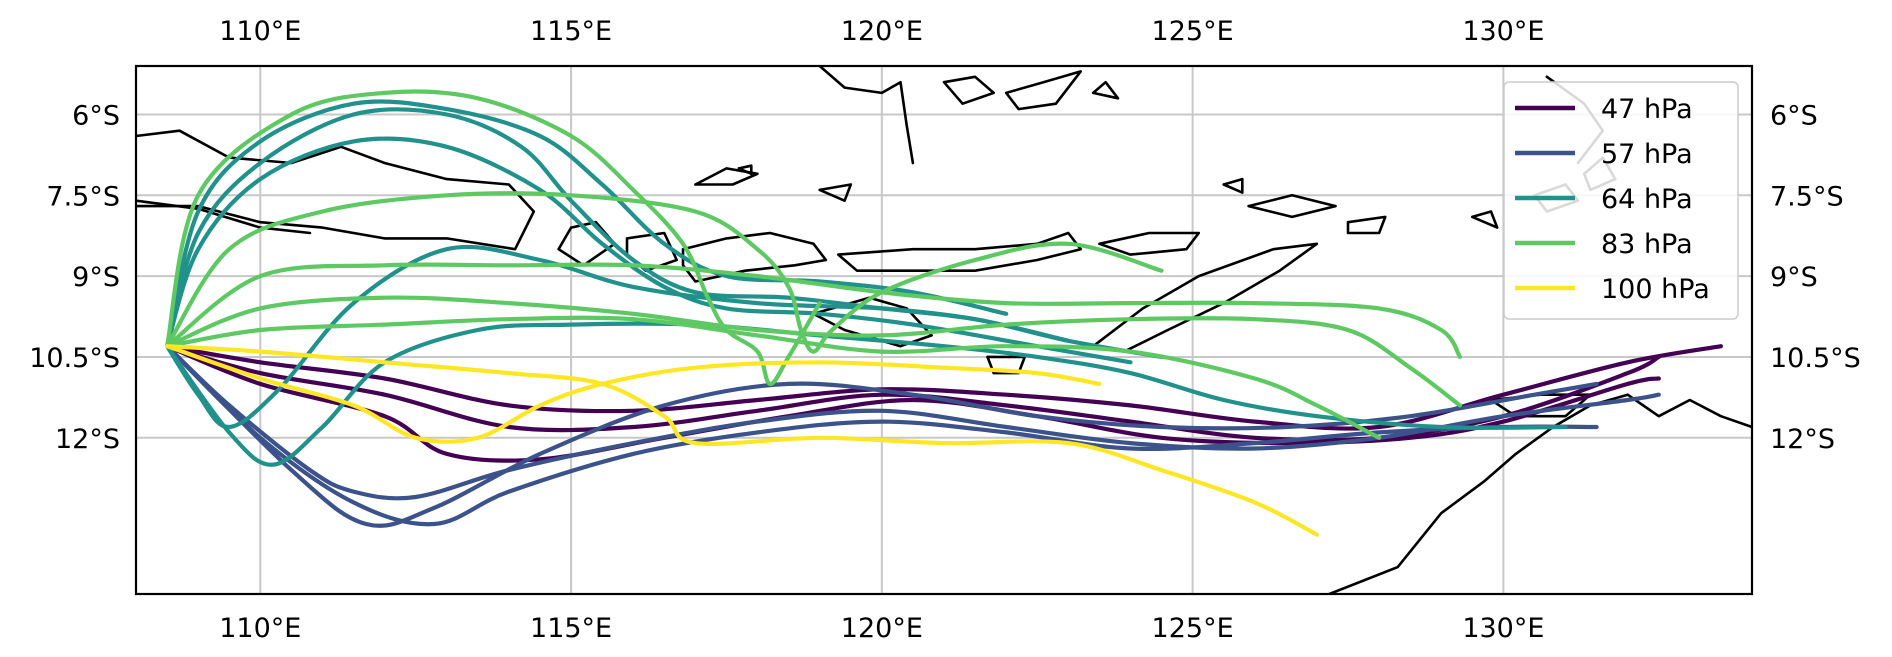  I want to click on lat-tick-label-right: 6°S, so click(1794, 115).